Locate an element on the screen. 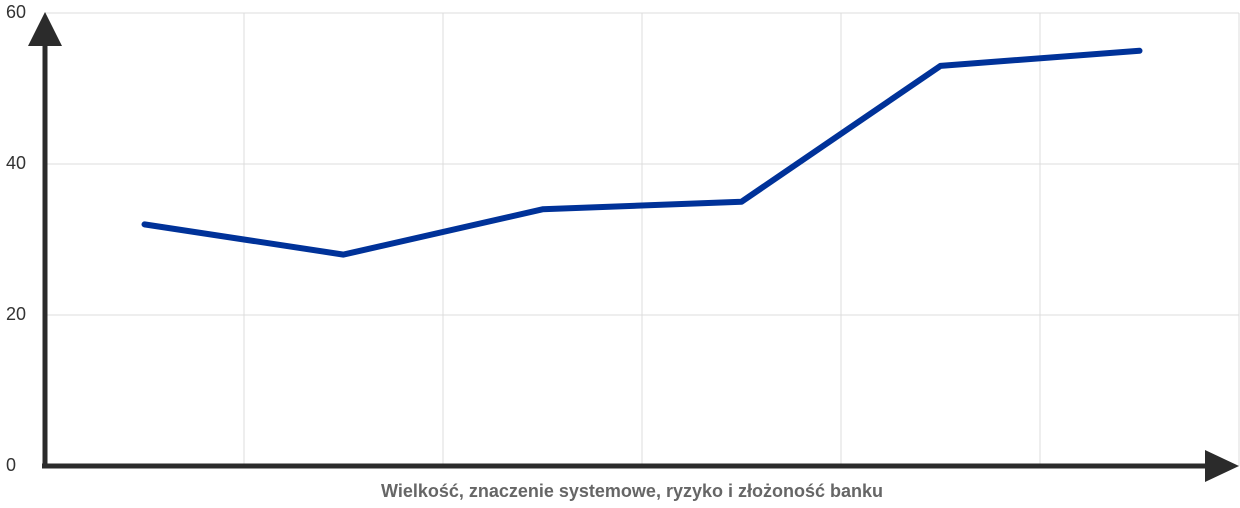 The width and height of the screenshot is (1240, 508). y-tick-label: 60 is located at coordinates (16, 12).